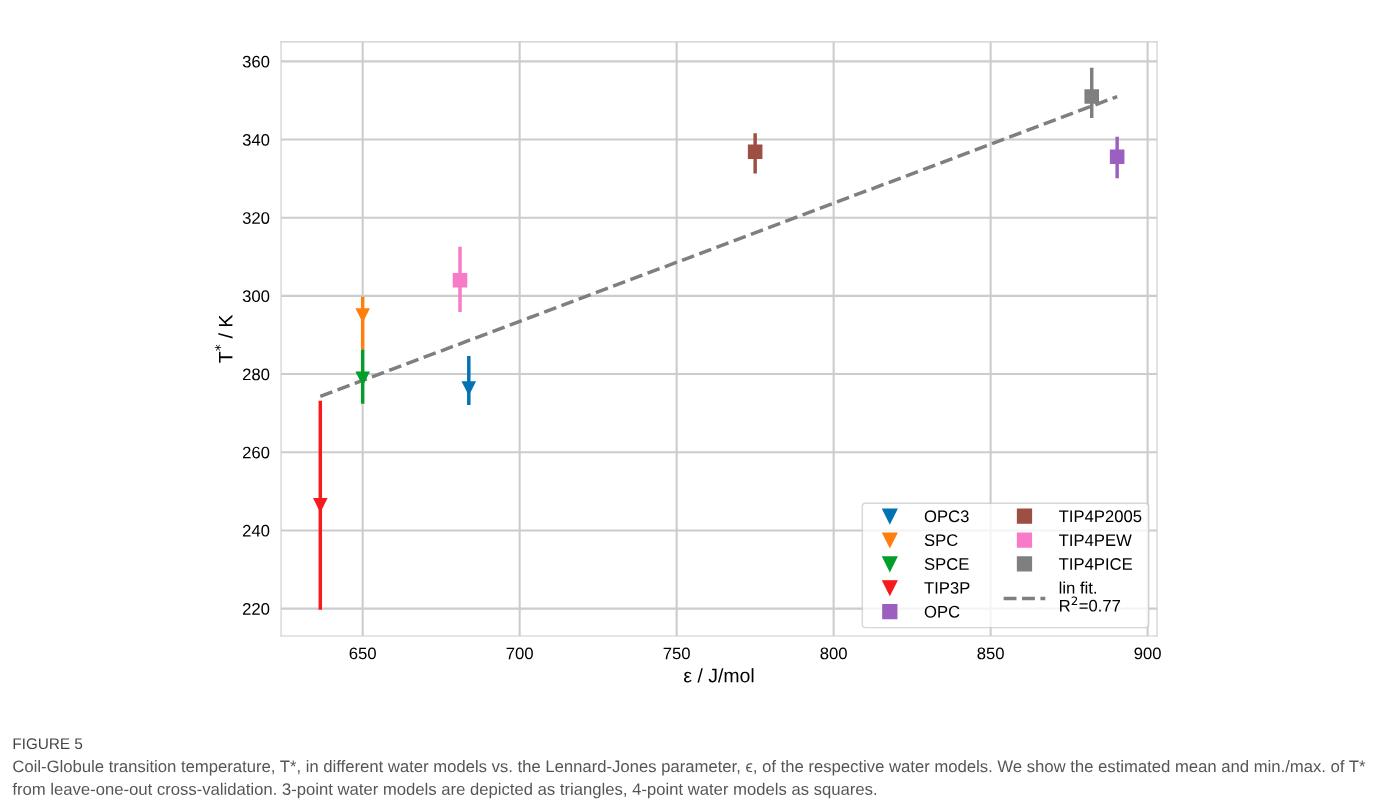  Describe the element at coordinates (256, 530) in the screenshot. I see `y-tick-label: 240` at that location.